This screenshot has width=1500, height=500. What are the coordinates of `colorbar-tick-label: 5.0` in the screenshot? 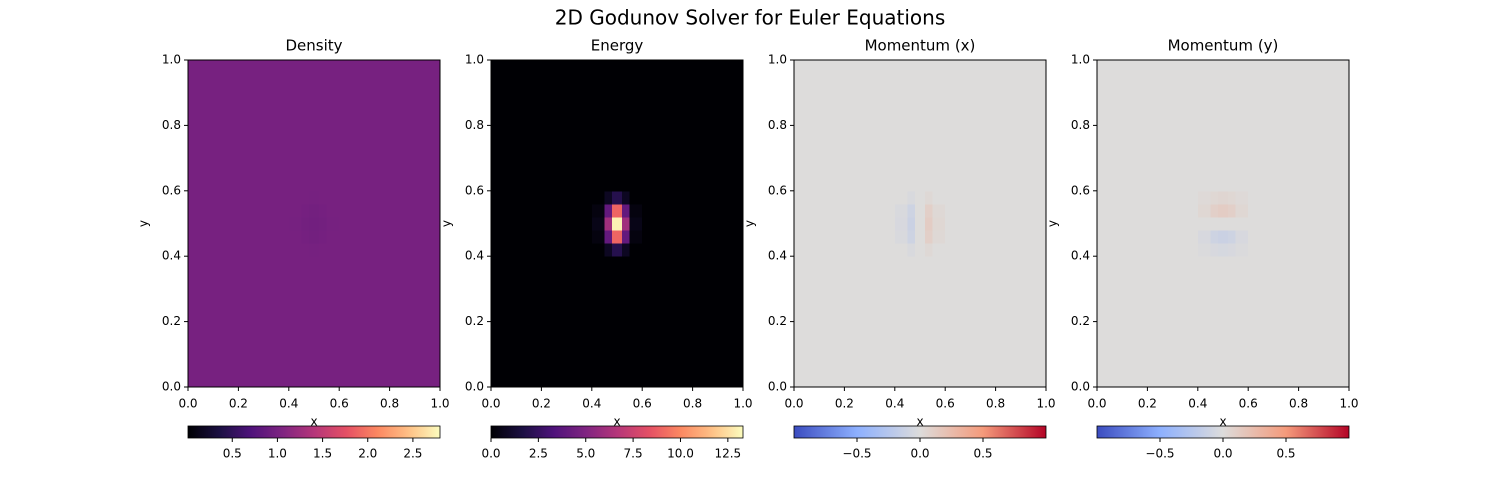 It's located at (585, 454).